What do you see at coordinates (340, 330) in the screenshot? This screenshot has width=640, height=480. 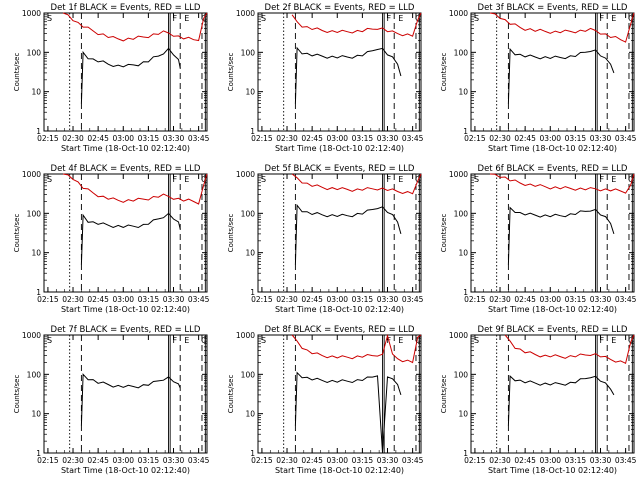 I see `panel-title: Det 8f BLACK = Events, RED = LLD` at bounding box center [340, 330].